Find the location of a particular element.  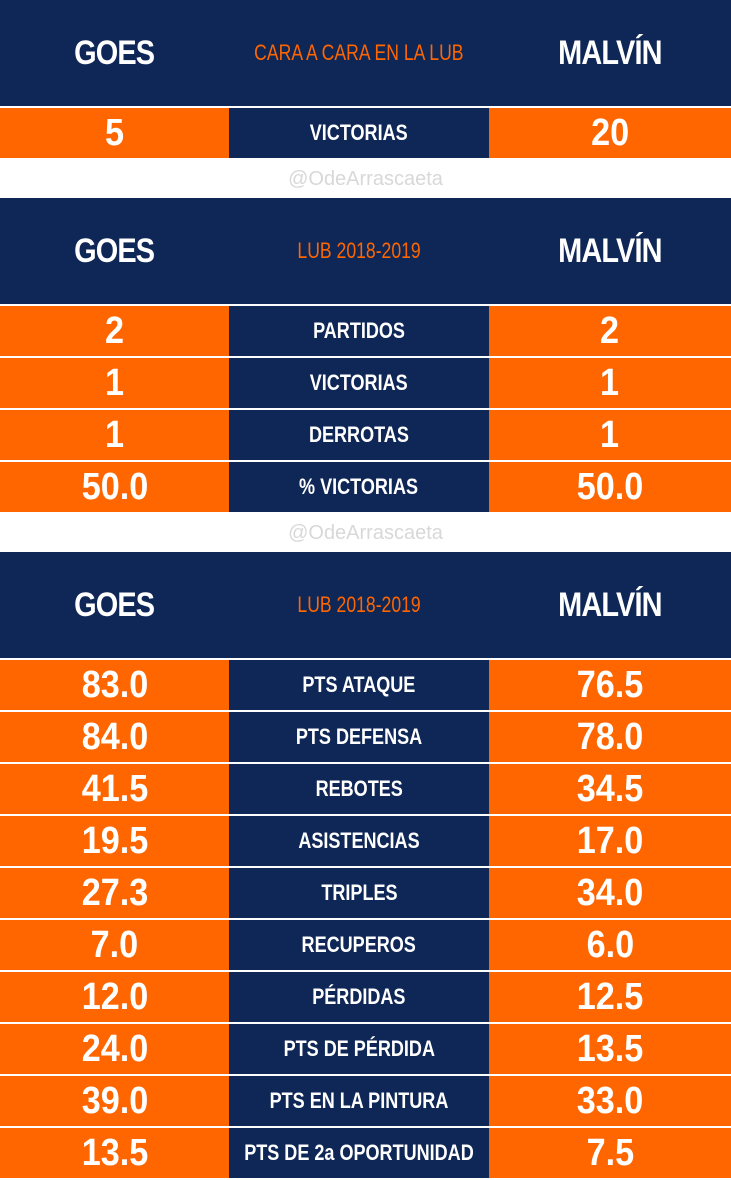

left-value-text: 41.5 is located at coordinates (114, 788).